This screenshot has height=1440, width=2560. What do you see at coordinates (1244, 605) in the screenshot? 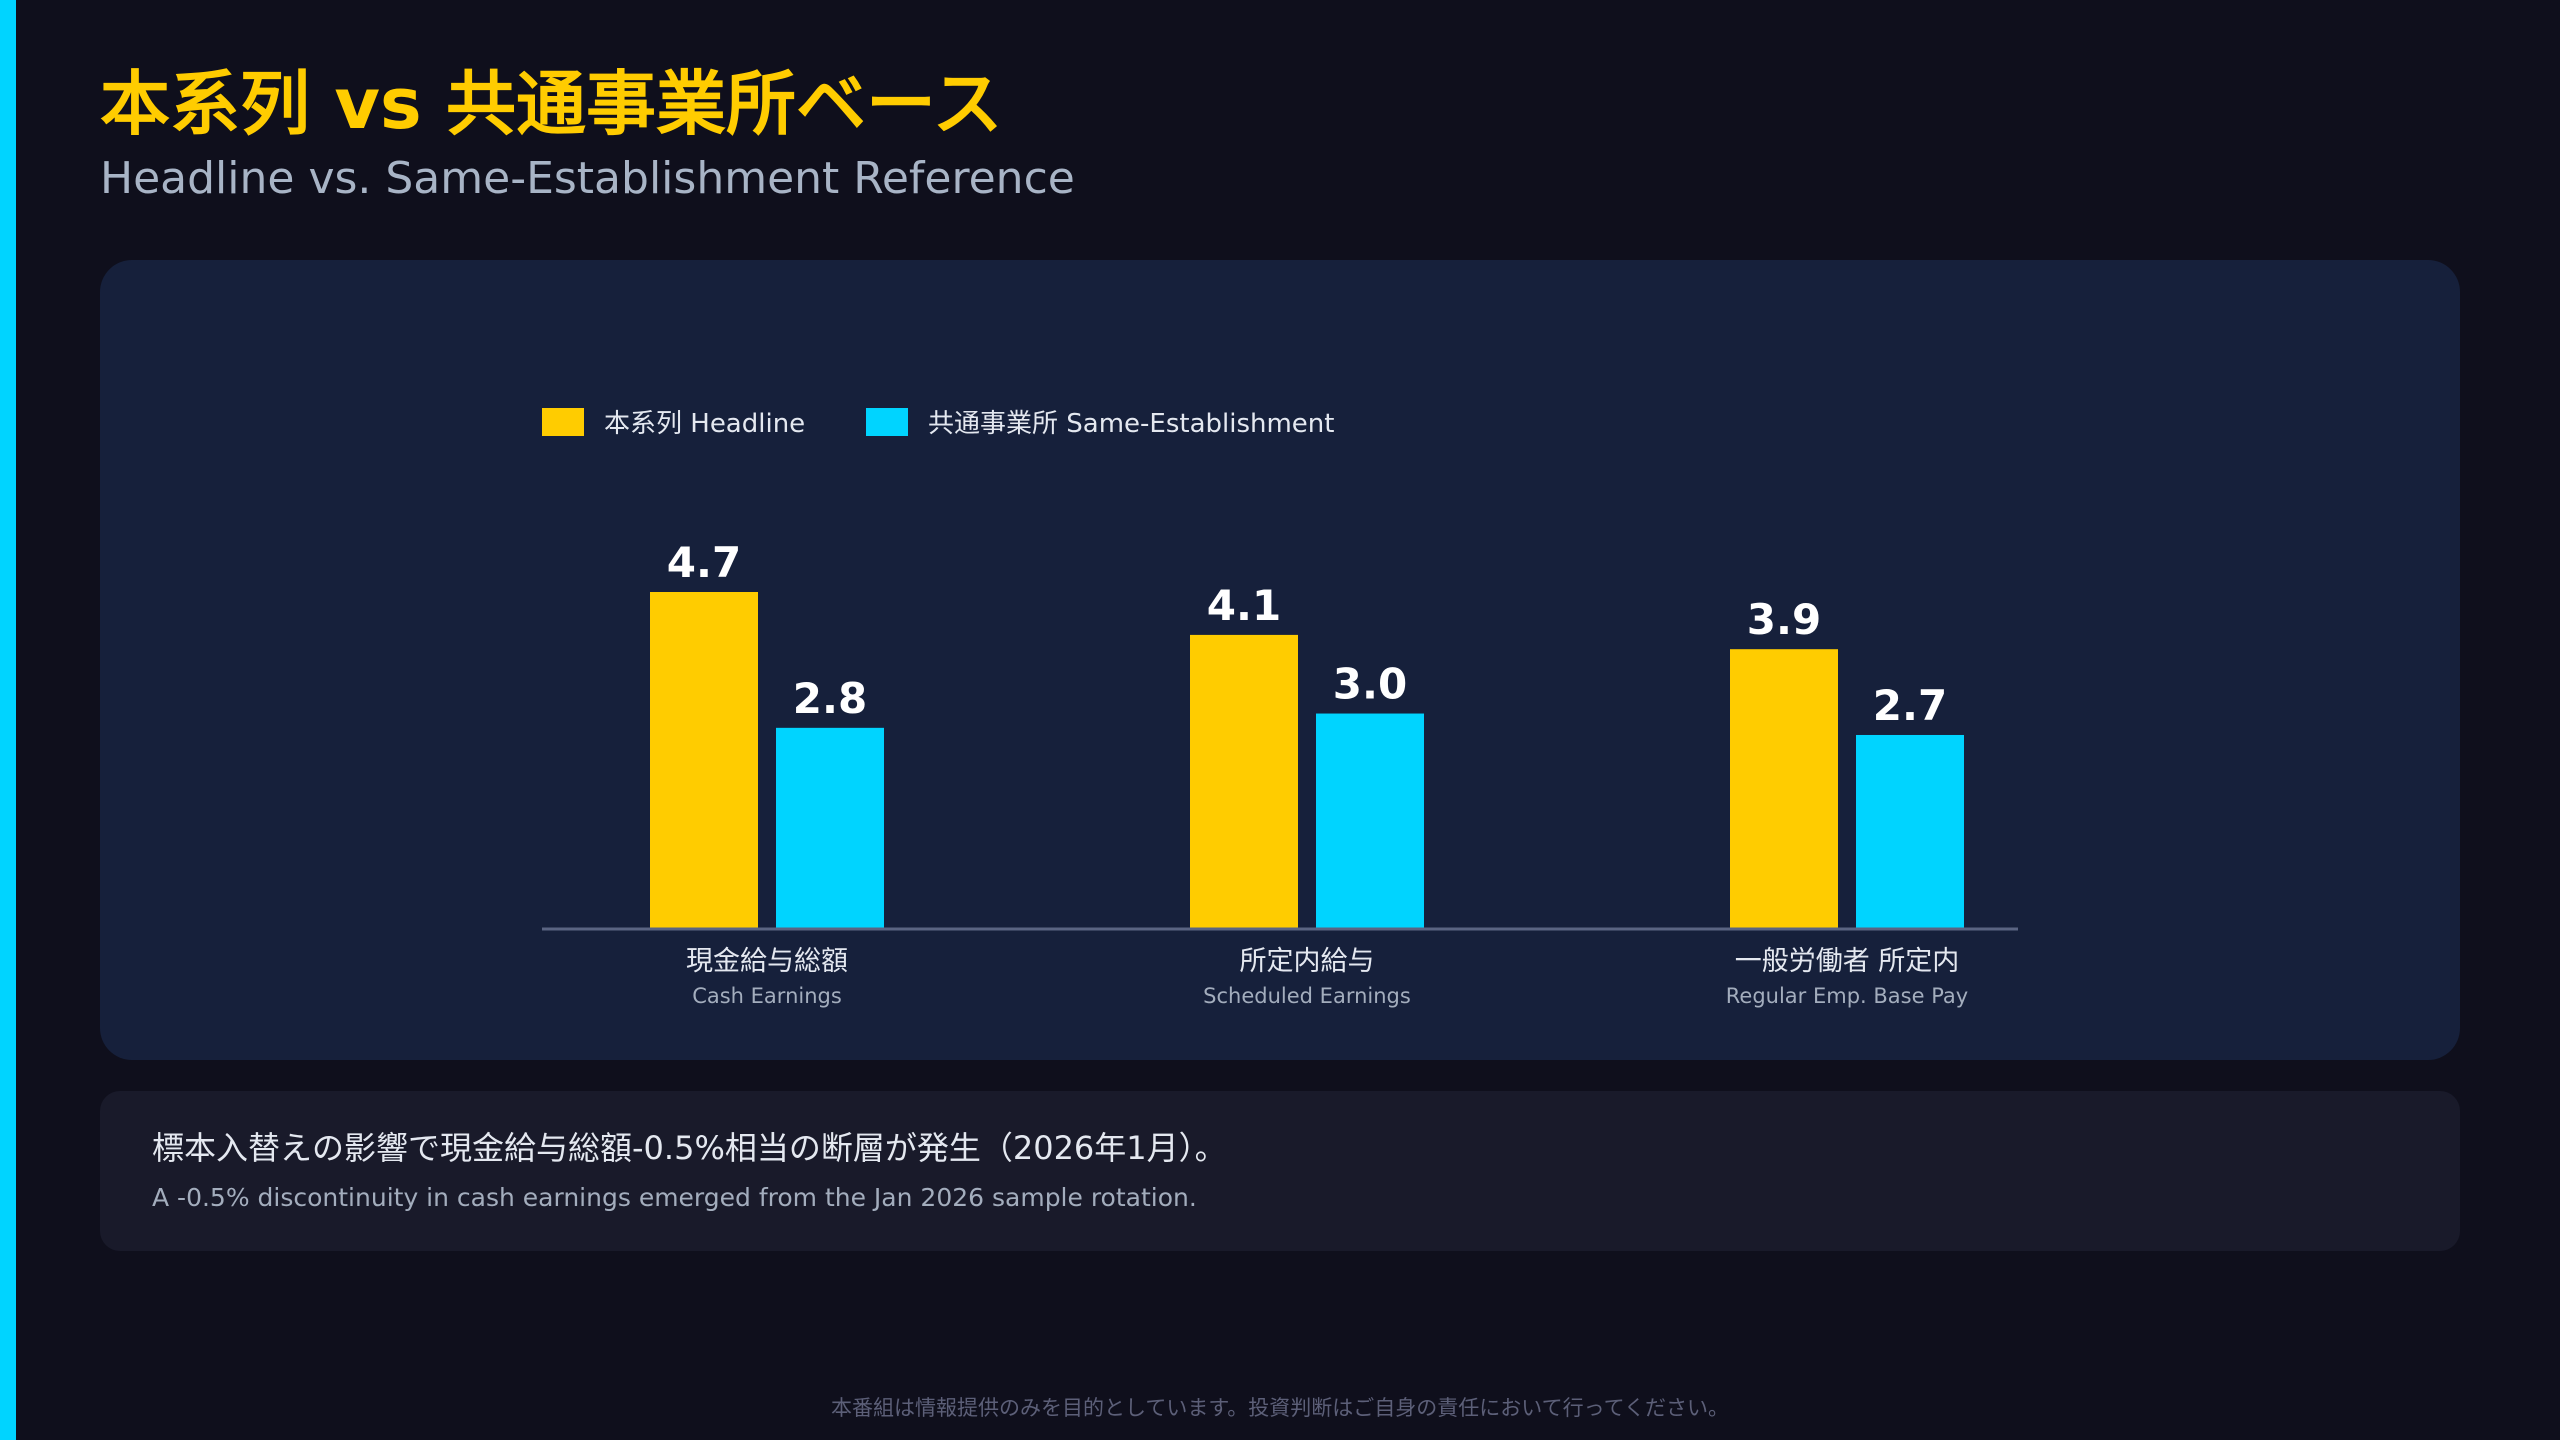
I see `data-label-2-series-1: 4.1` at bounding box center [1244, 605].